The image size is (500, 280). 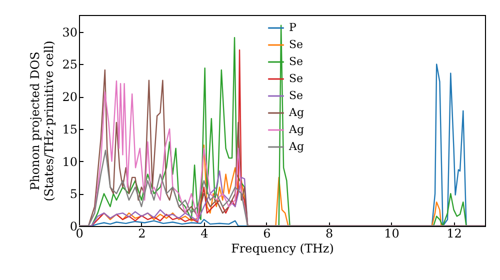 I want to click on legend-label: P, so click(x=293, y=27).